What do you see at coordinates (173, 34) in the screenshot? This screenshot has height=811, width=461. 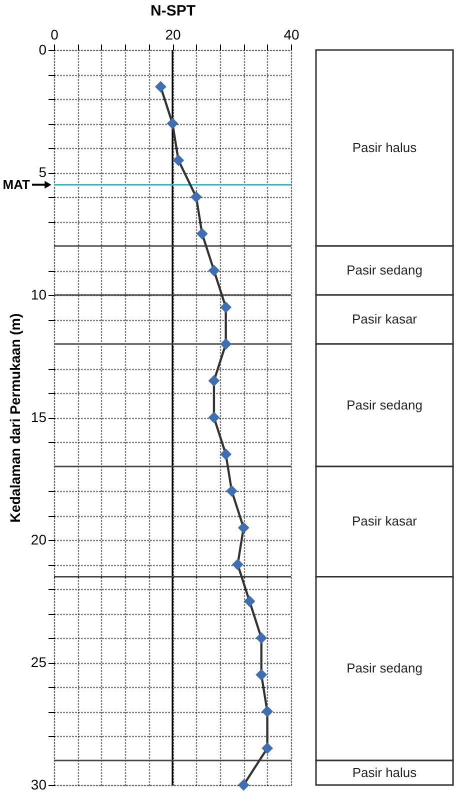 I see `x-tick-label: 20` at bounding box center [173, 34].